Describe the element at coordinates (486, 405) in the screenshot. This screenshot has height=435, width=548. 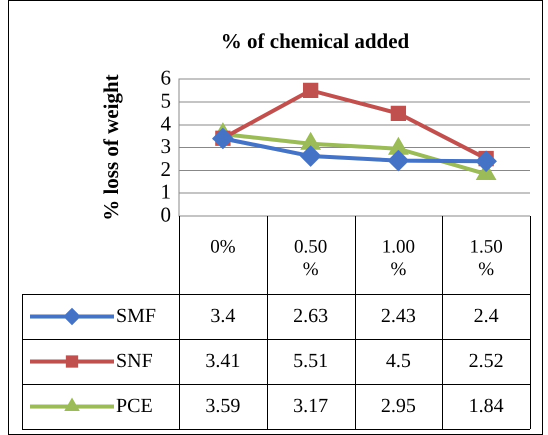
I see `data-label: 1.84` at that location.